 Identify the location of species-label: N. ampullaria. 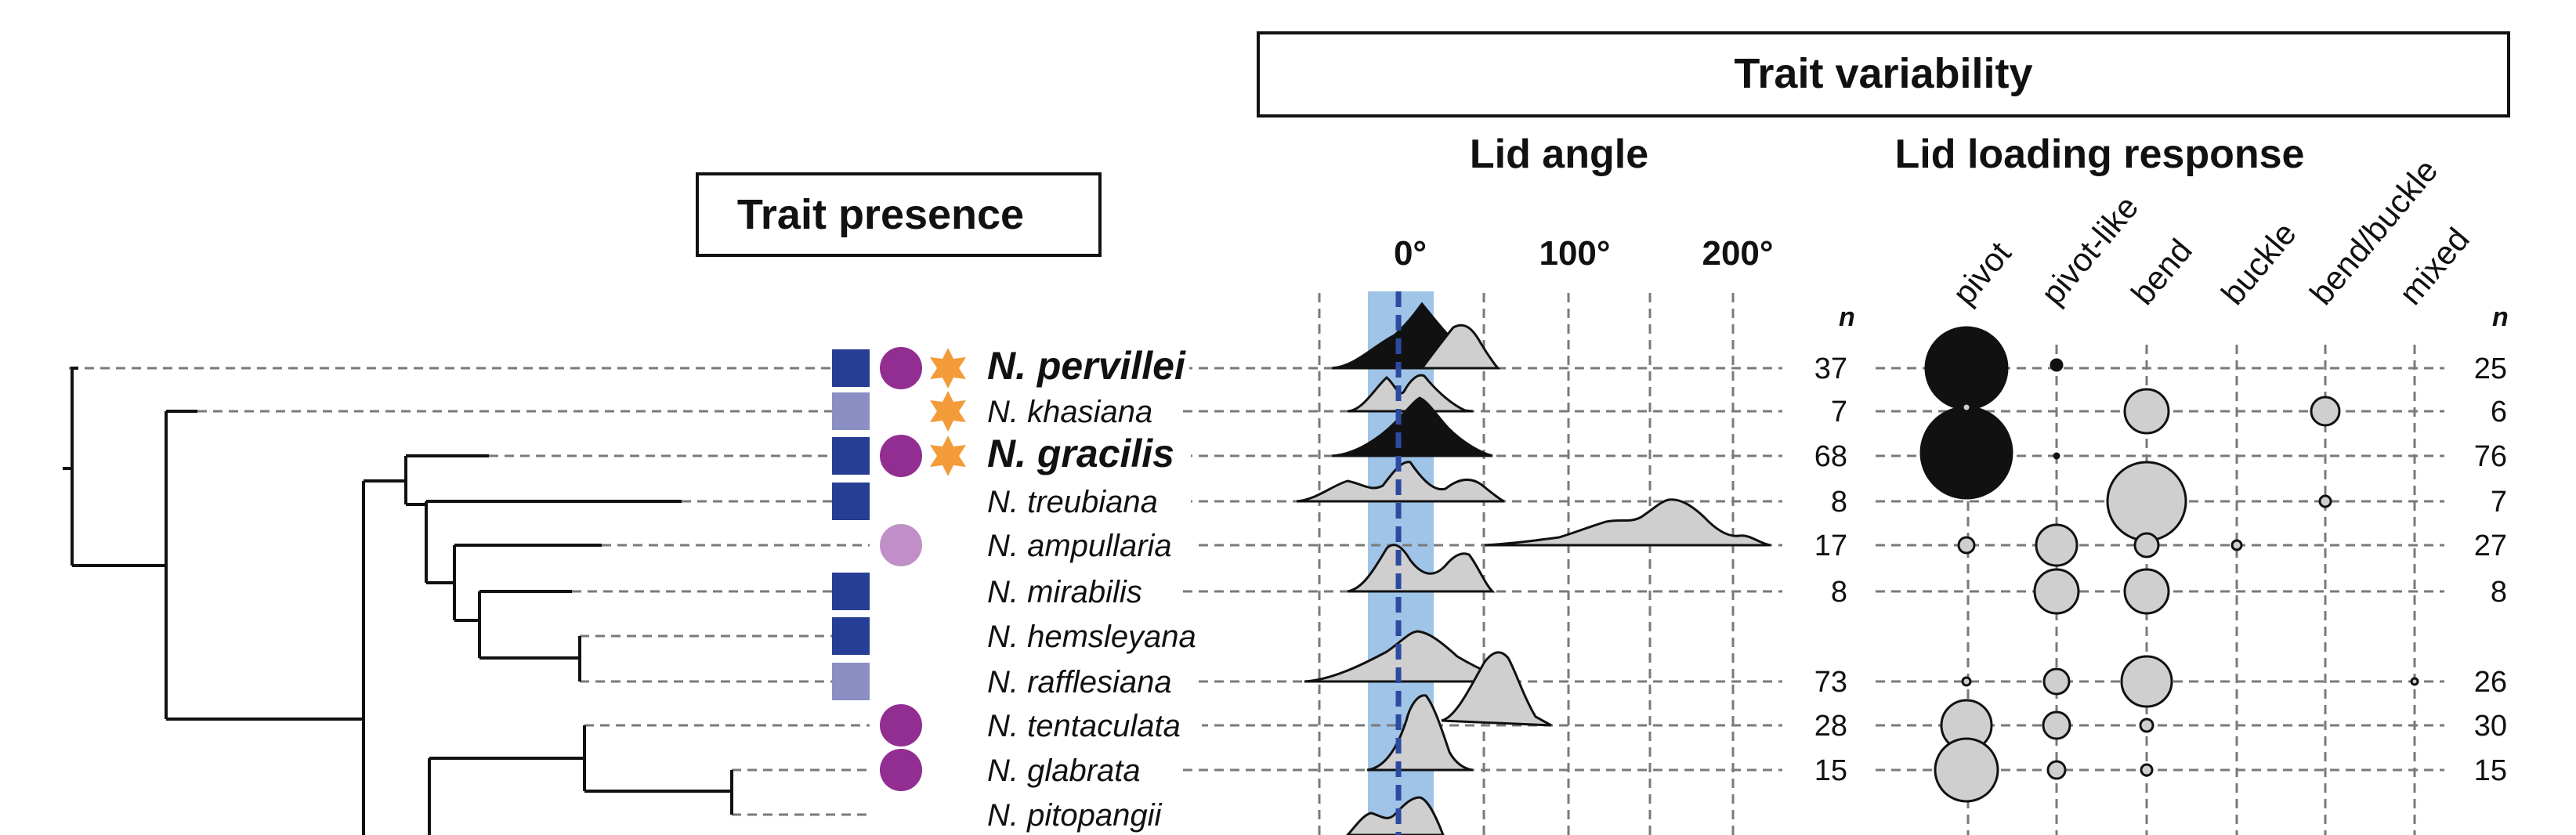
(1079, 546).